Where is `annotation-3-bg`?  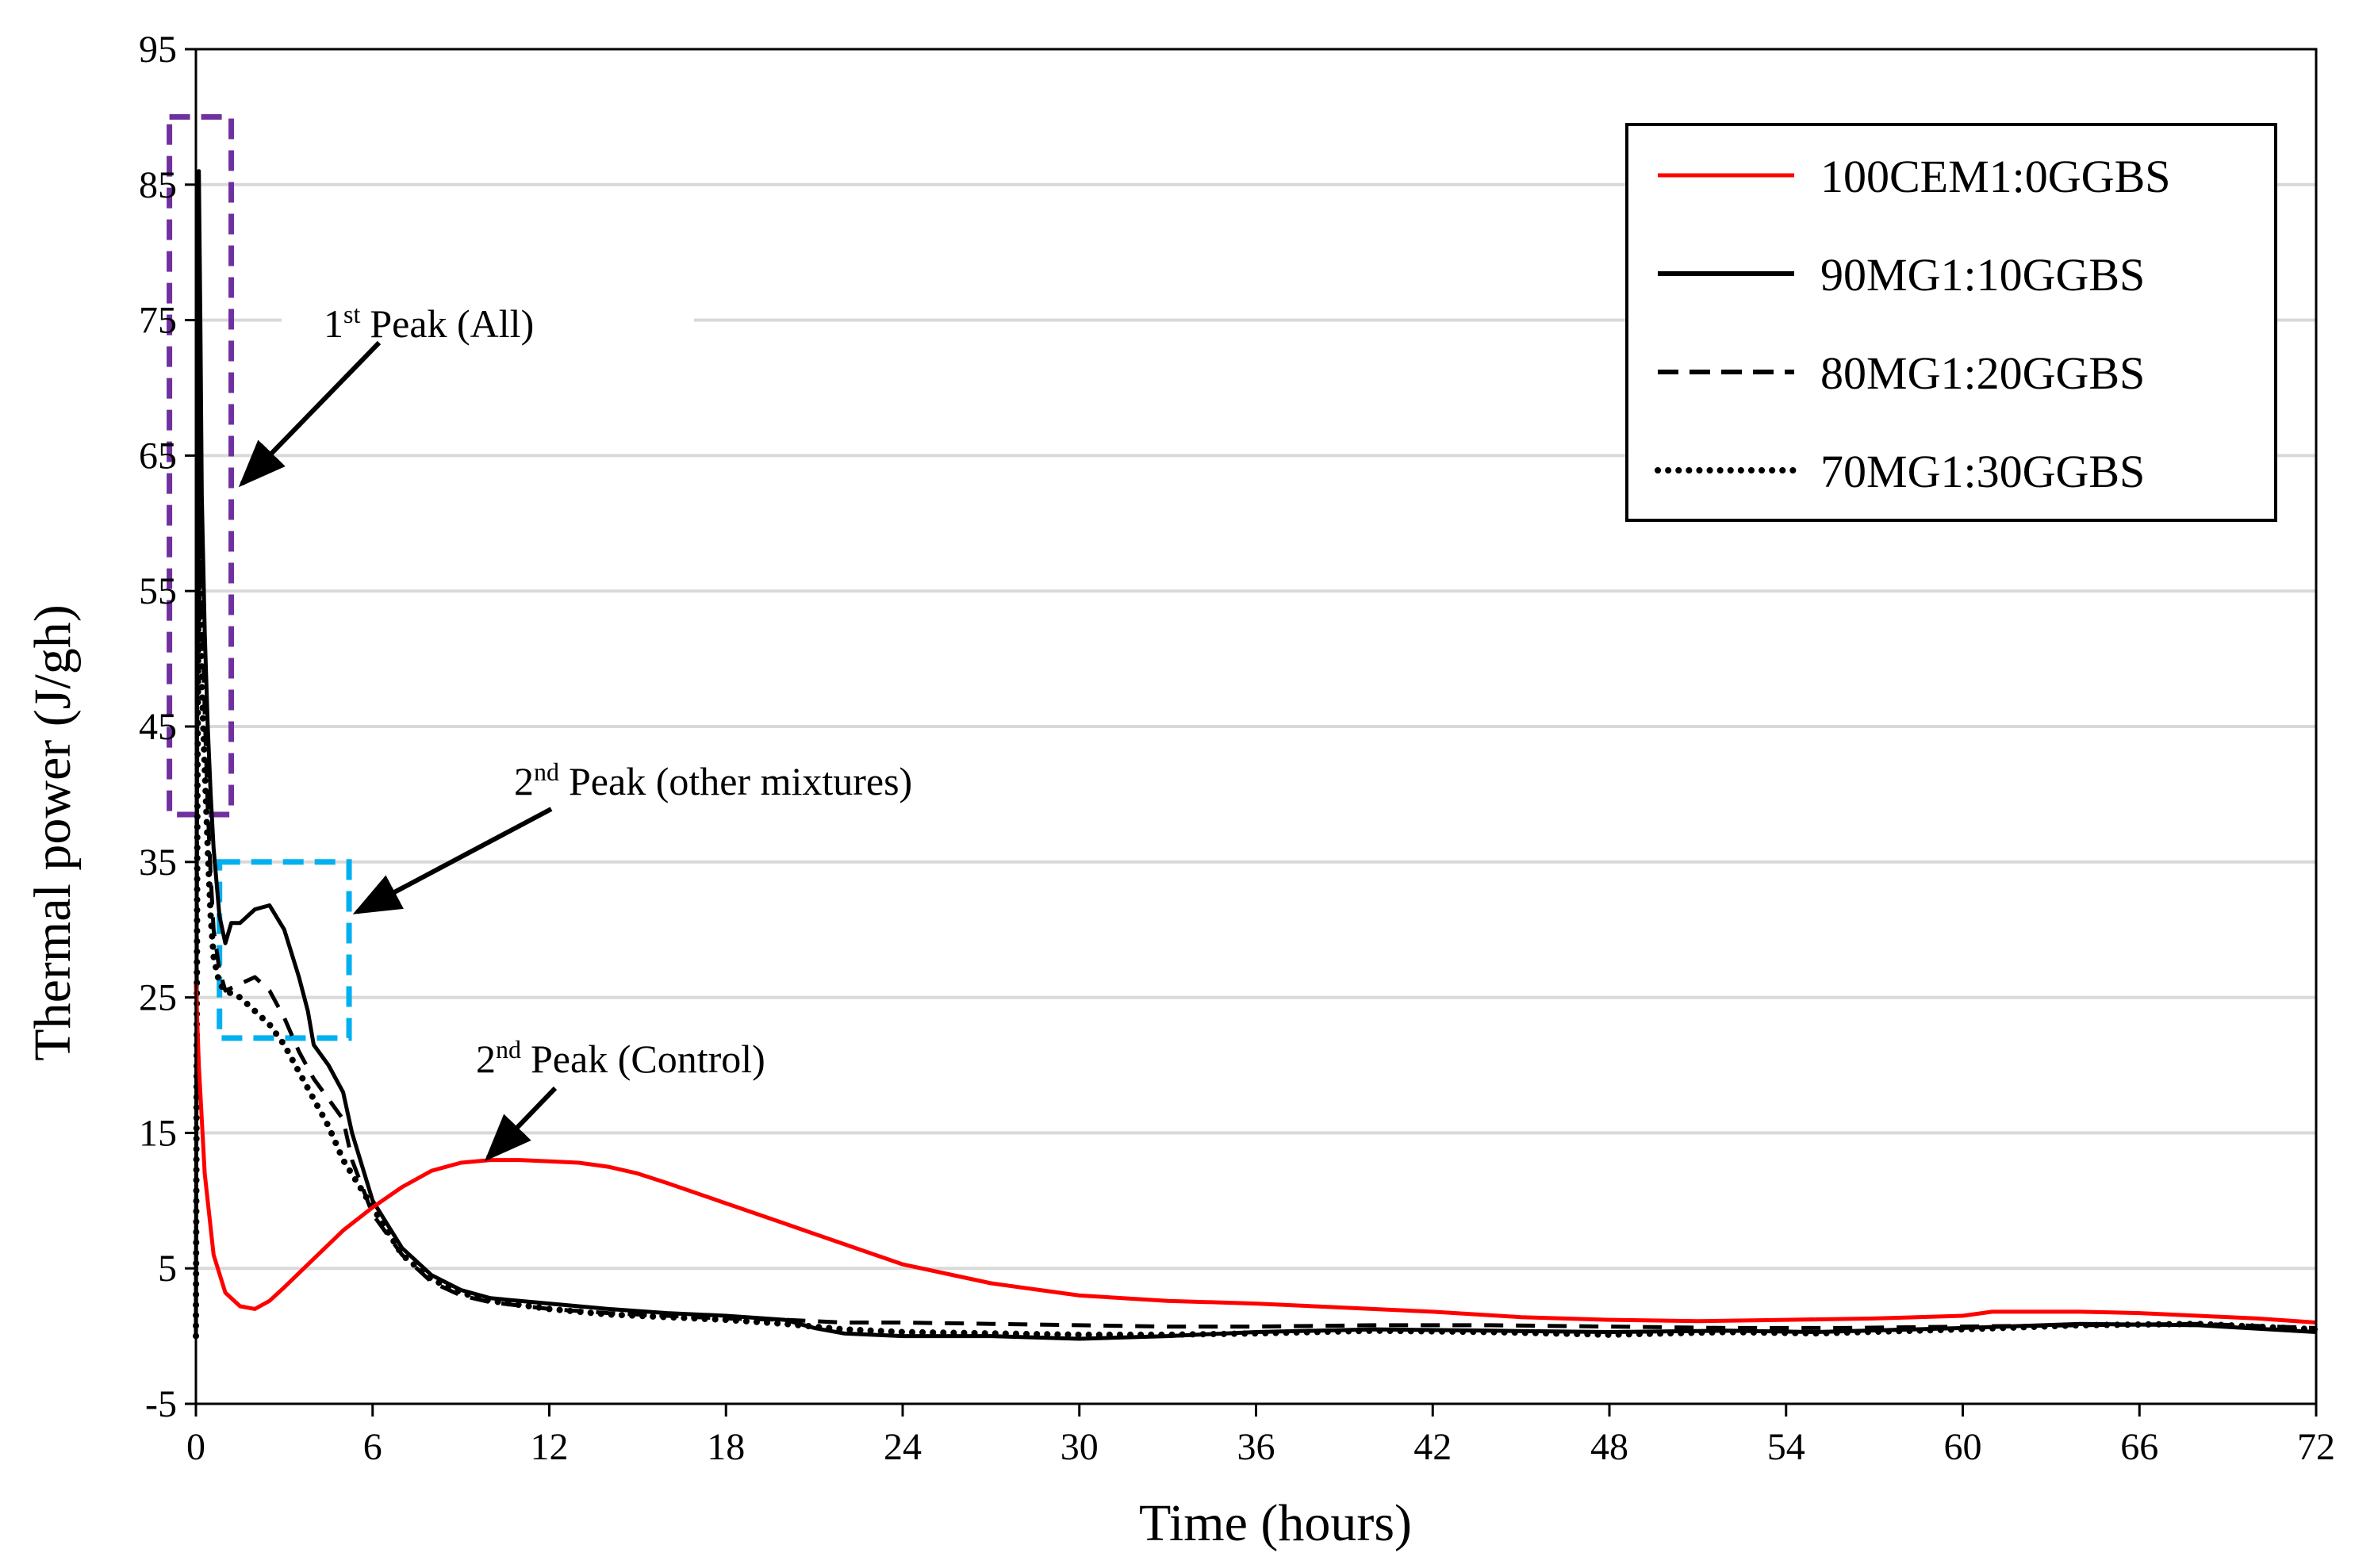 annotation-3-bg is located at coordinates (662, 1059).